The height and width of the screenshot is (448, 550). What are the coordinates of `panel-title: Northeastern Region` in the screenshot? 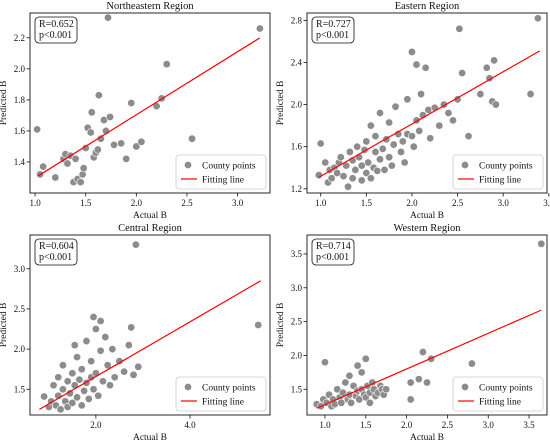 It's located at (150, 6).